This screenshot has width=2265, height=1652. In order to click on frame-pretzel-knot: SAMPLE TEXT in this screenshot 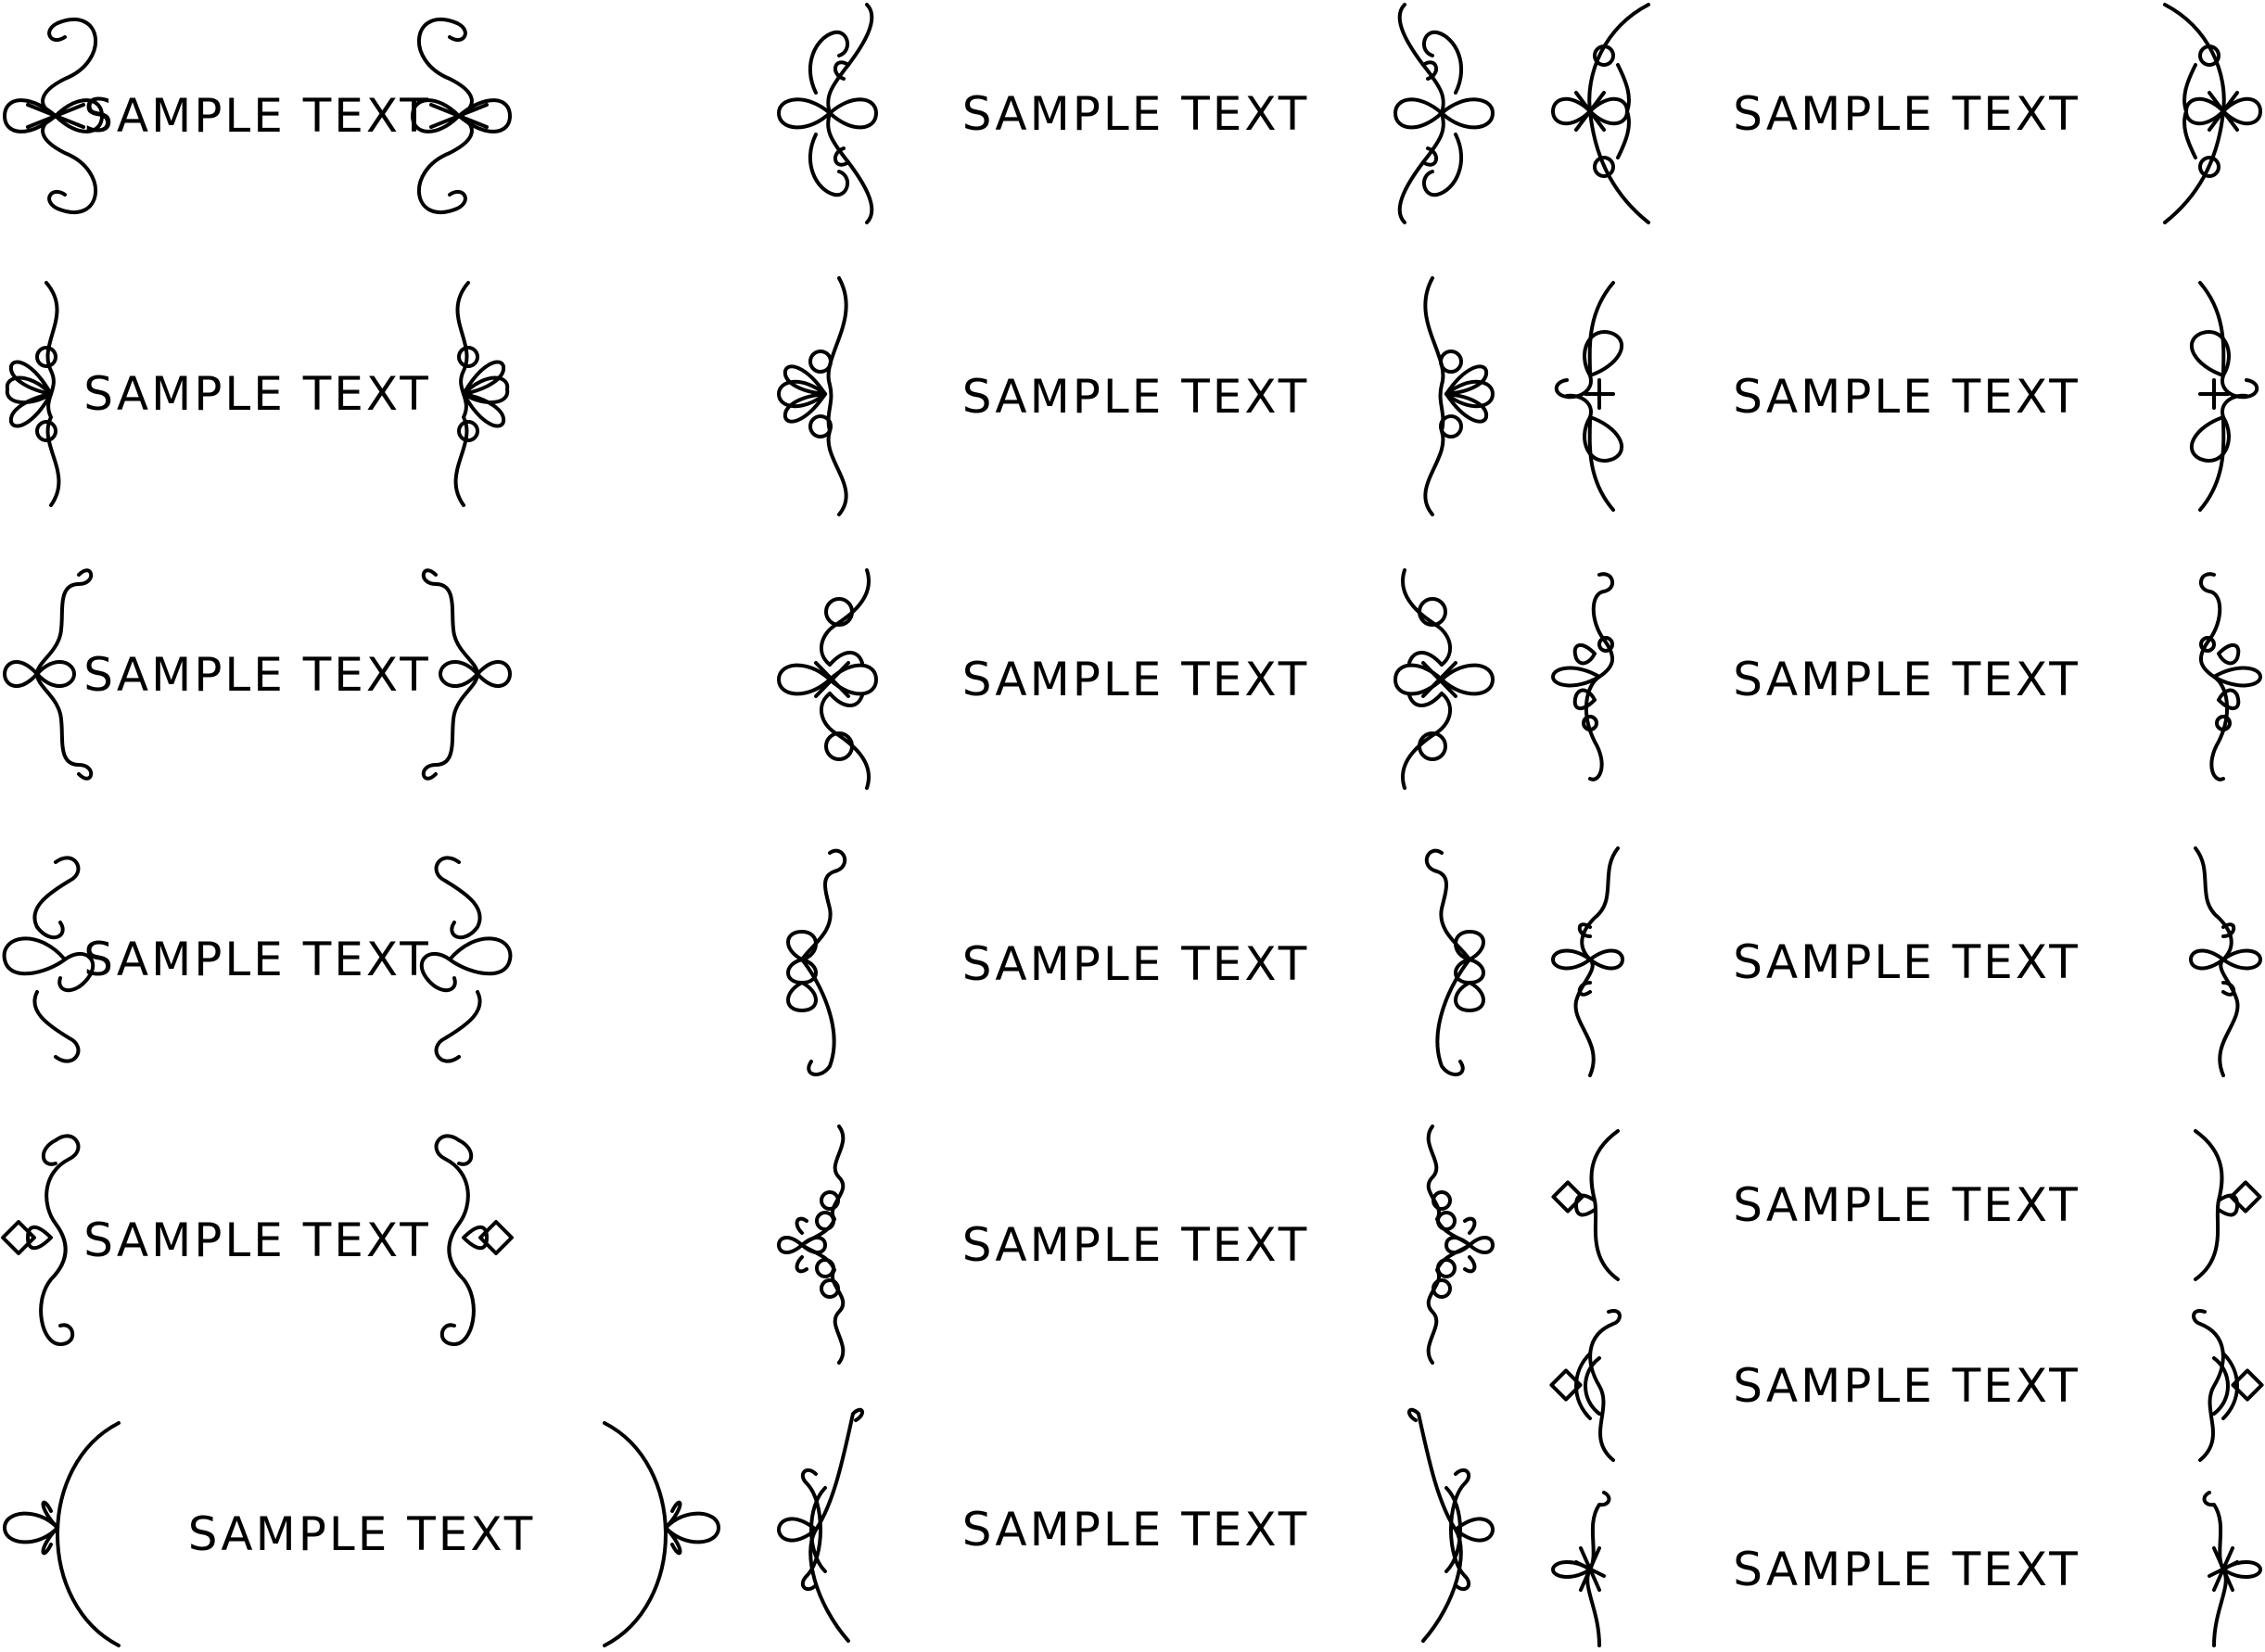, I will do `click(1907, 397)`.